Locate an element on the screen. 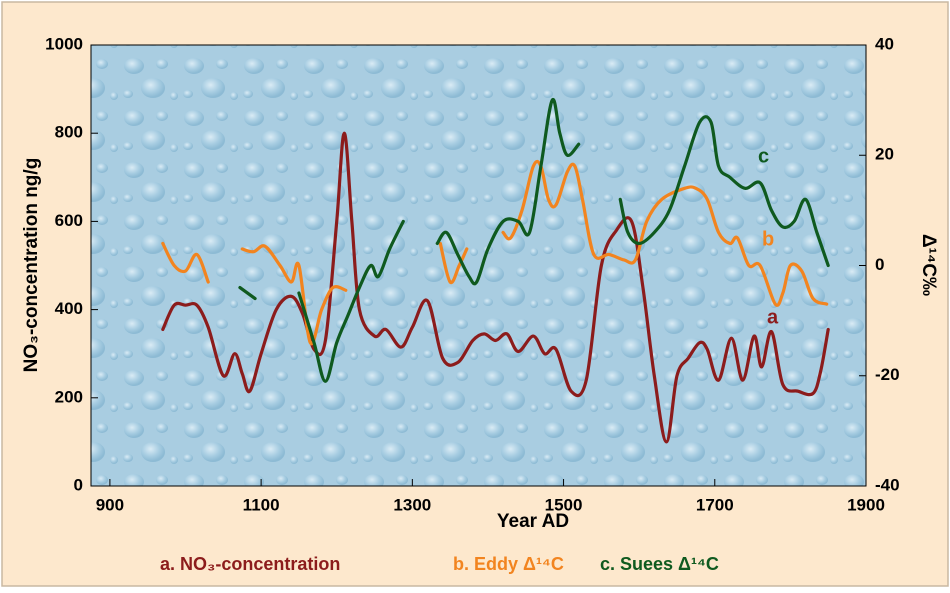  series-annotation: a is located at coordinates (773, 317).